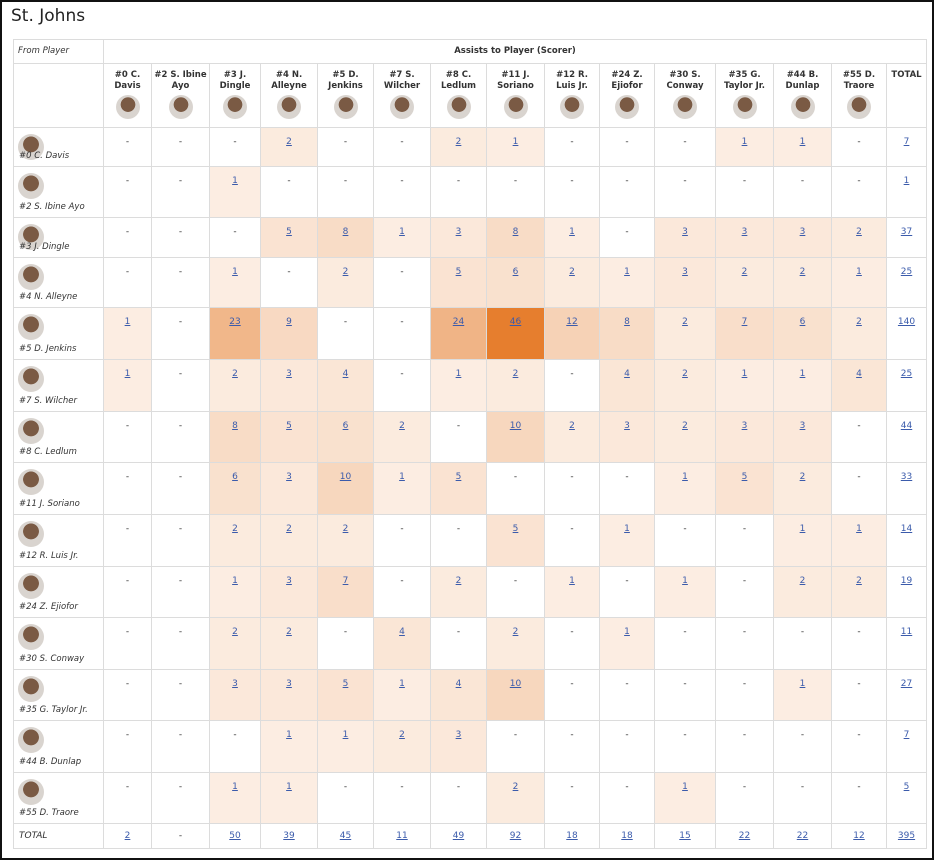  What do you see at coordinates (906, 581) in the screenshot?
I see `assist-link: 19` at bounding box center [906, 581].